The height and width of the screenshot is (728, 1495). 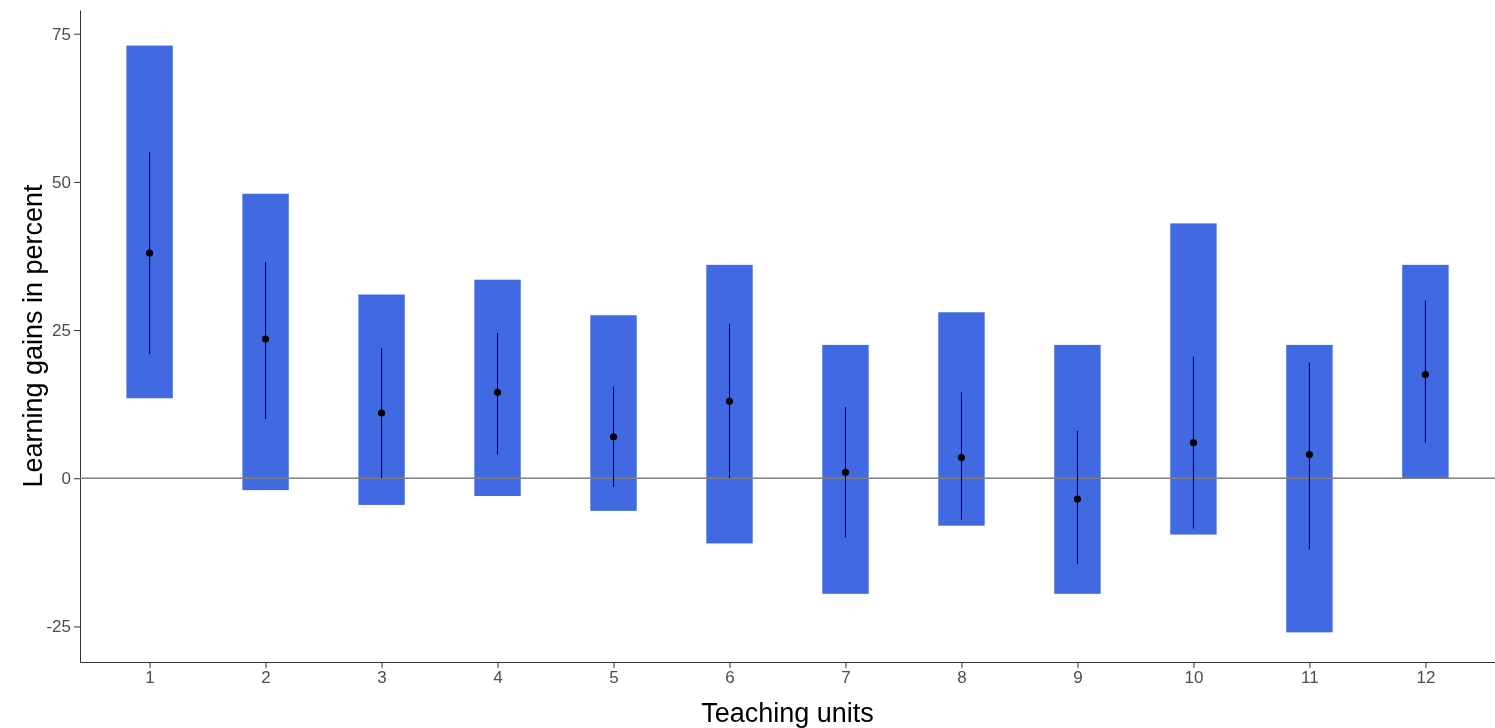 What do you see at coordinates (1310, 678) in the screenshot?
I see `x-tick-label: 11` at bounding box center [1310, 678].